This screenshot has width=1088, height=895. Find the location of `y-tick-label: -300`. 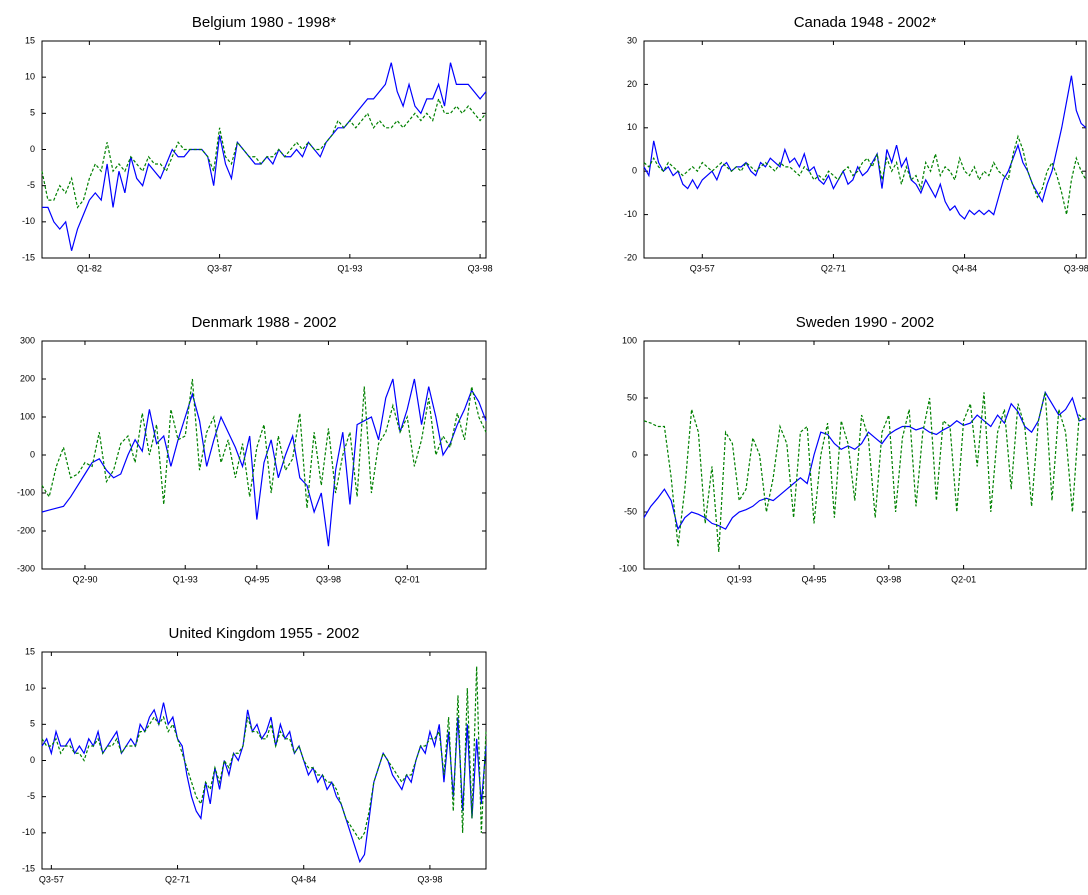

y-tick-label: -300 is located at coordinates (26, 568).